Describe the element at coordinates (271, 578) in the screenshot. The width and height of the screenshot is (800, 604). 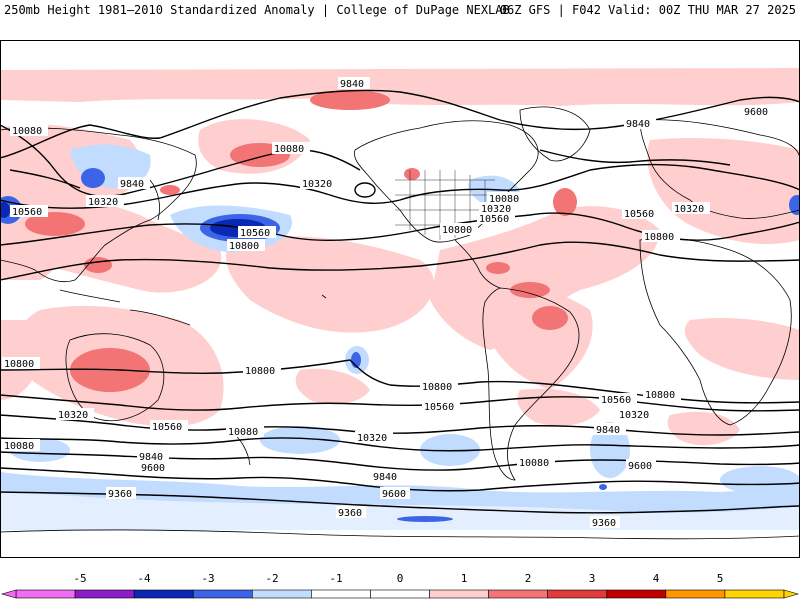
I see `colorbar-tick: -2` at that location.